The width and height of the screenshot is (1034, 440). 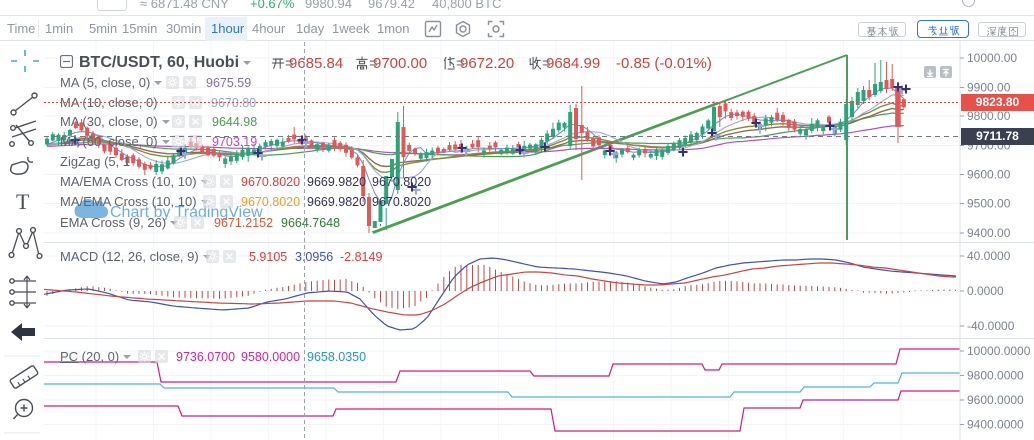 I want to click on svg-text: 10000.00, so click(x=992, y=58).